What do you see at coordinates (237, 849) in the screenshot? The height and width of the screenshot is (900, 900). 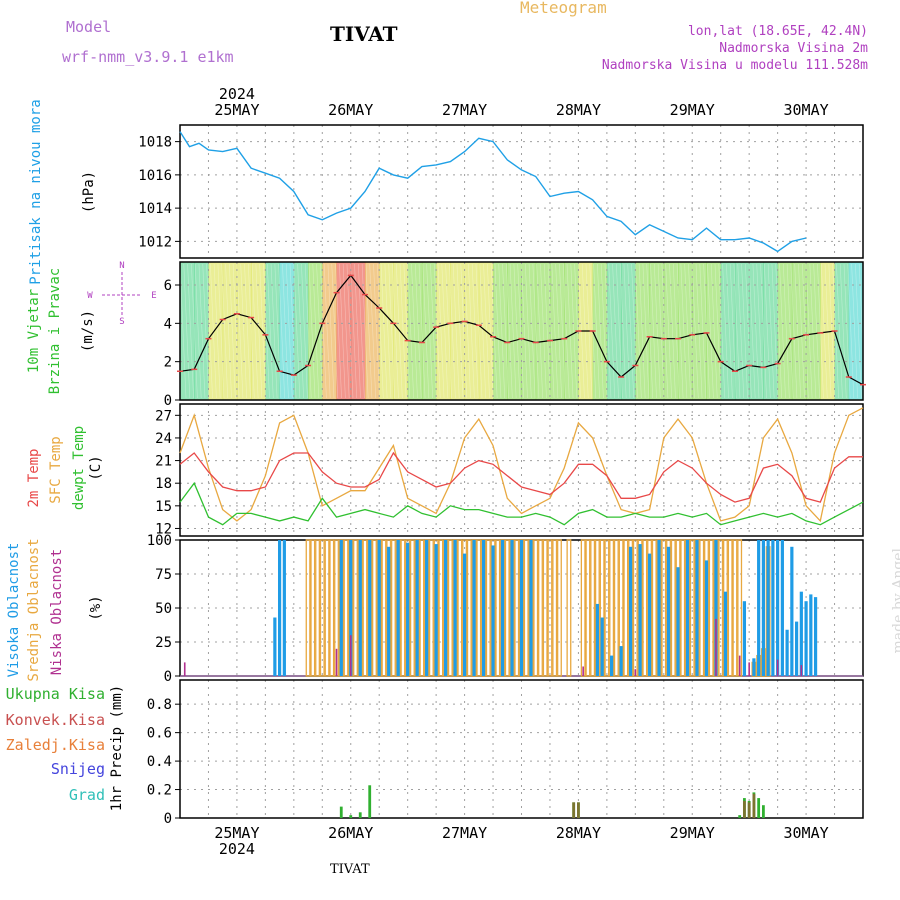 I see `year-label-bottom: 2024` at bounding box center [237, 849].